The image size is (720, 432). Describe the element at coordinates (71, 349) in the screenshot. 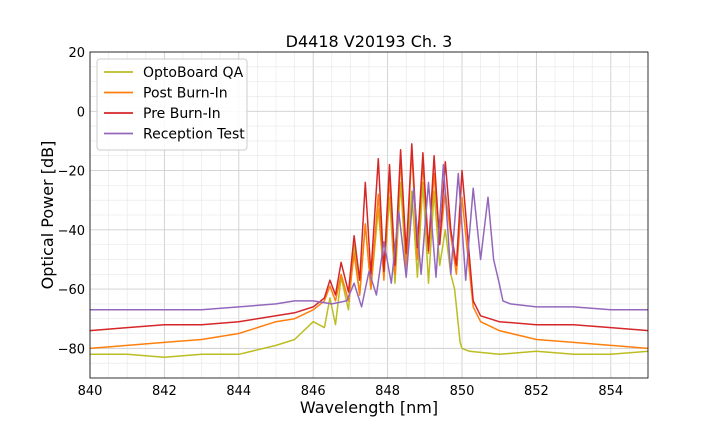

I see `y-tick-label: −80` at that location.